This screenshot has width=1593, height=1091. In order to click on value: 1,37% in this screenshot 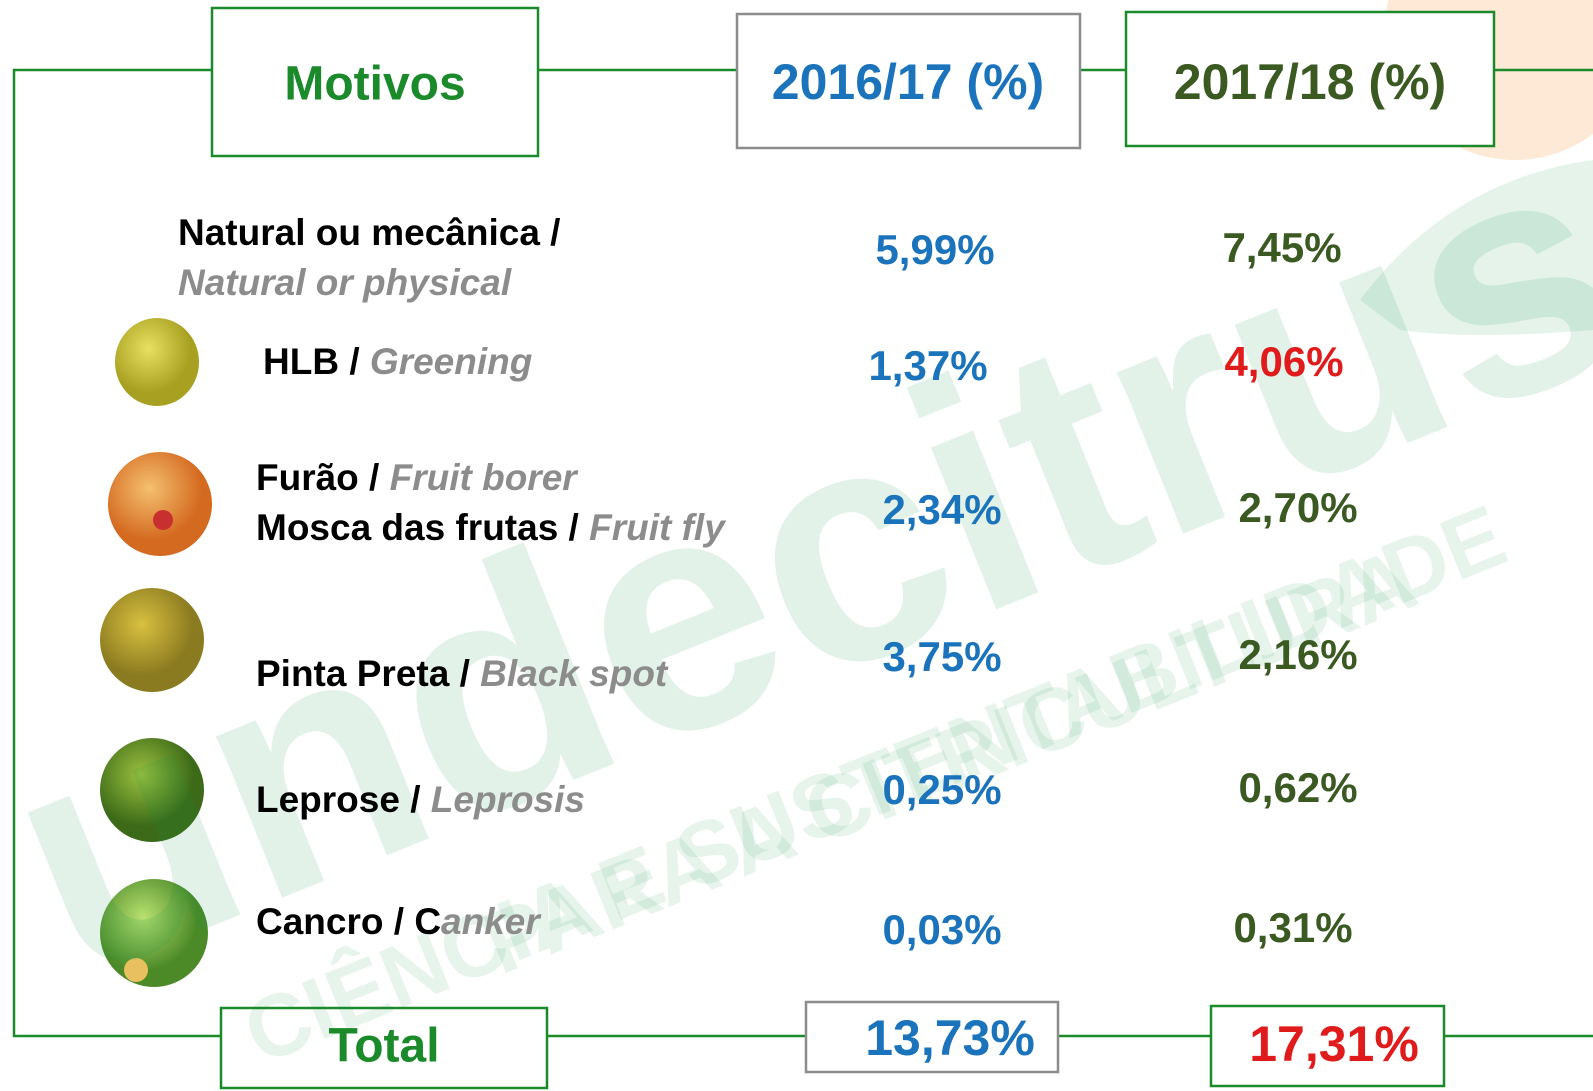, I will do `click(928, 365)`.